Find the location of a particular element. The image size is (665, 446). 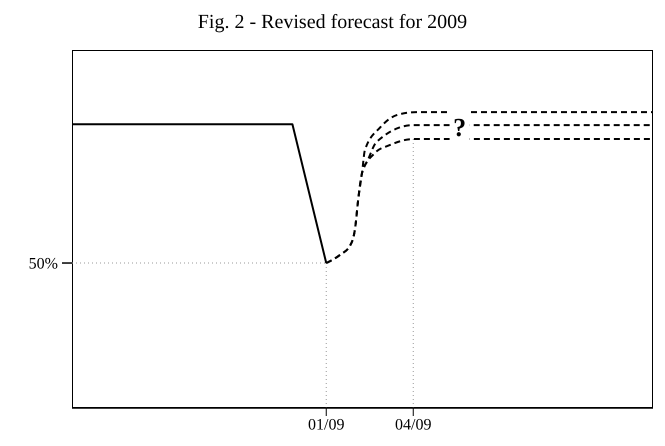

text: 50% is located at coordinates (43, 264).